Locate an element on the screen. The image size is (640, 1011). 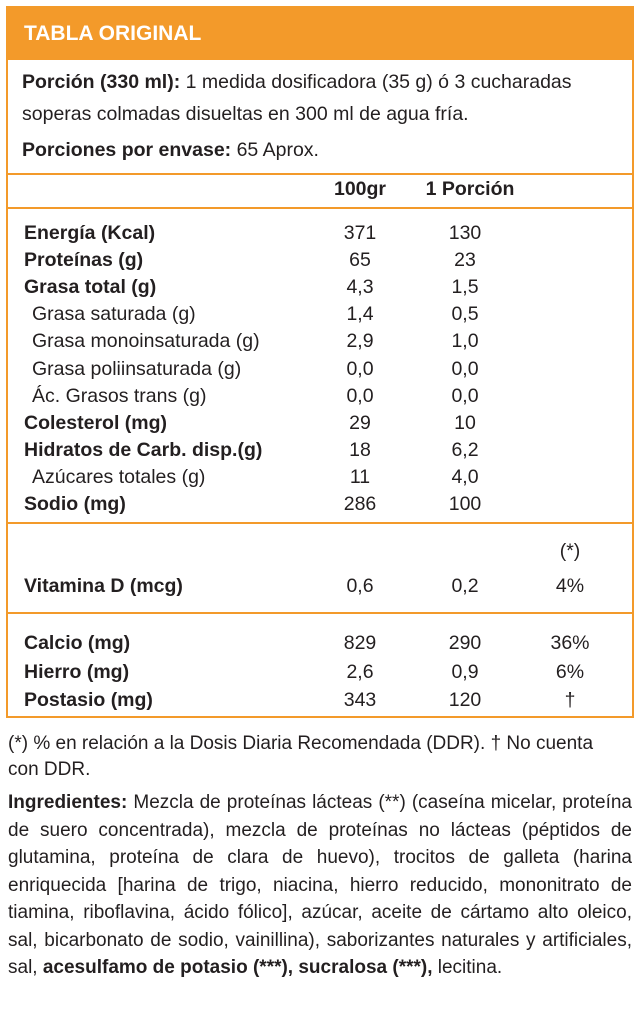
nutrient-label: Grasa poliinsaturada (g) is located at coordinates (137, 368).